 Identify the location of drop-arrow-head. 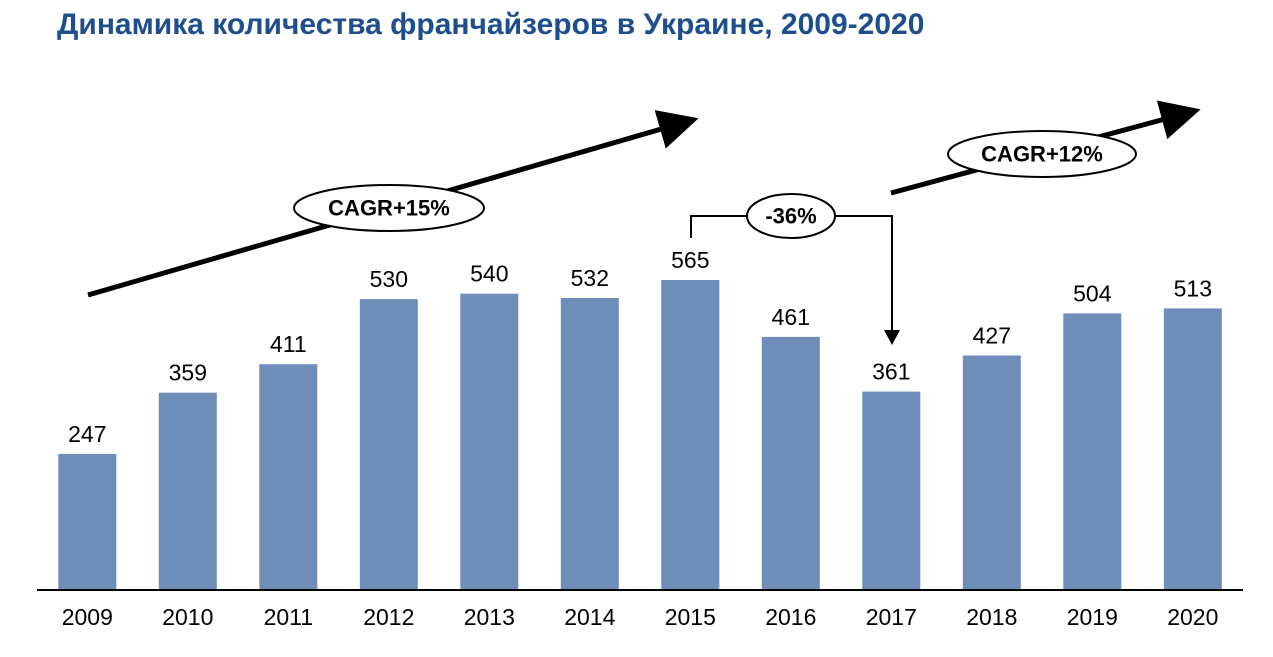
(892, 337).